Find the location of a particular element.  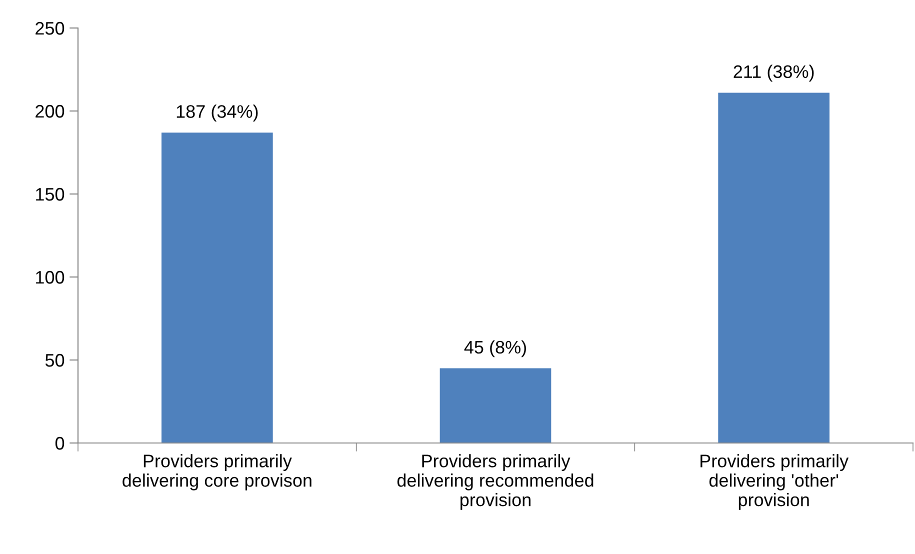

x-tick-label: Providers primarily delivering recommended provision is located at coordinates (495, 482).